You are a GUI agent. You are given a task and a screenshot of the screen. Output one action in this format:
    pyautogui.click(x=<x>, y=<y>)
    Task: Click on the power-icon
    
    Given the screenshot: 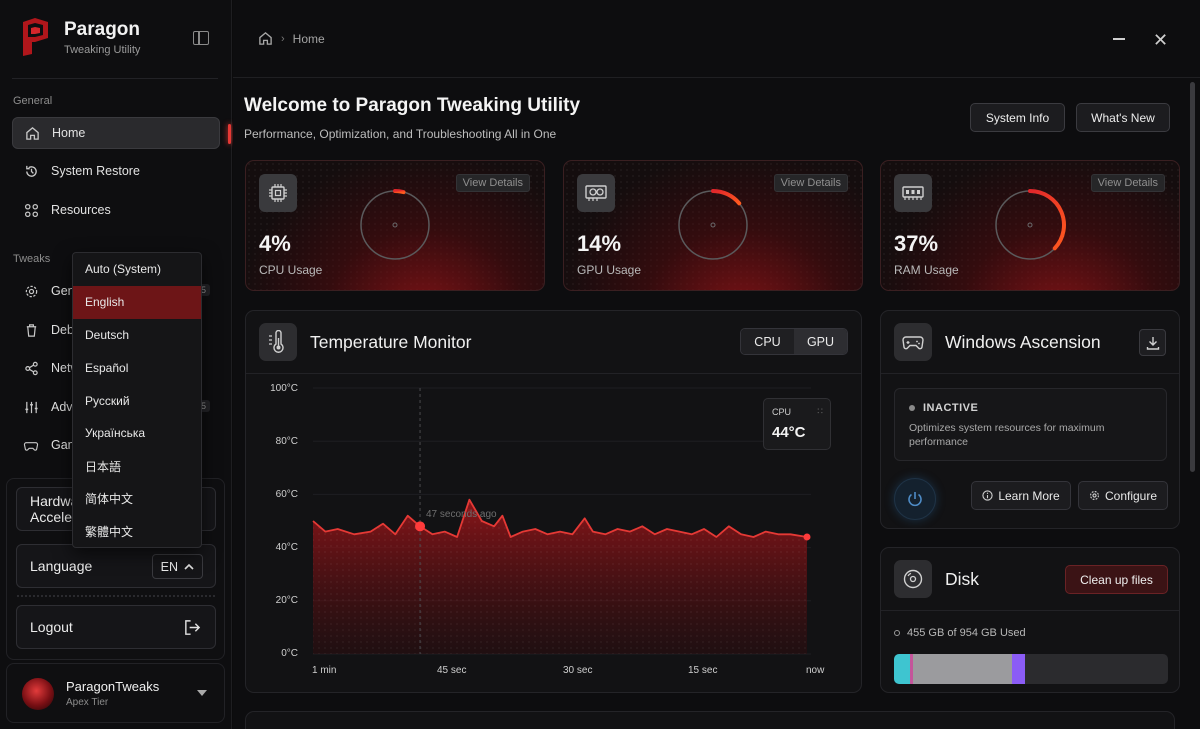 What is the action you would take?
    pyautogui.click(x=915, y=499)
    